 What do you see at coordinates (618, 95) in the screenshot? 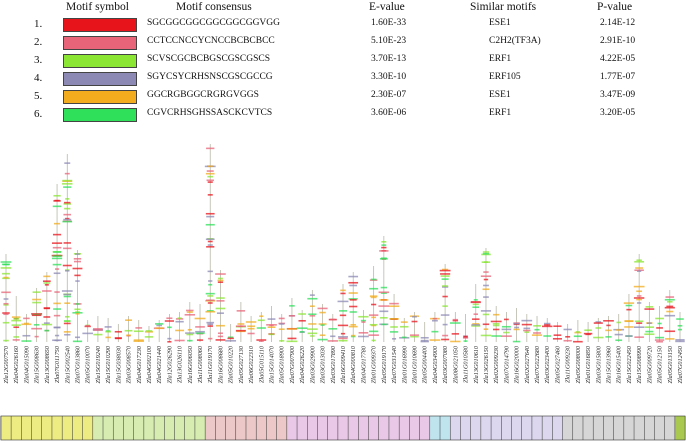
I see `motif-p-value: 3.47E-09` at bounding box center [618, 95].